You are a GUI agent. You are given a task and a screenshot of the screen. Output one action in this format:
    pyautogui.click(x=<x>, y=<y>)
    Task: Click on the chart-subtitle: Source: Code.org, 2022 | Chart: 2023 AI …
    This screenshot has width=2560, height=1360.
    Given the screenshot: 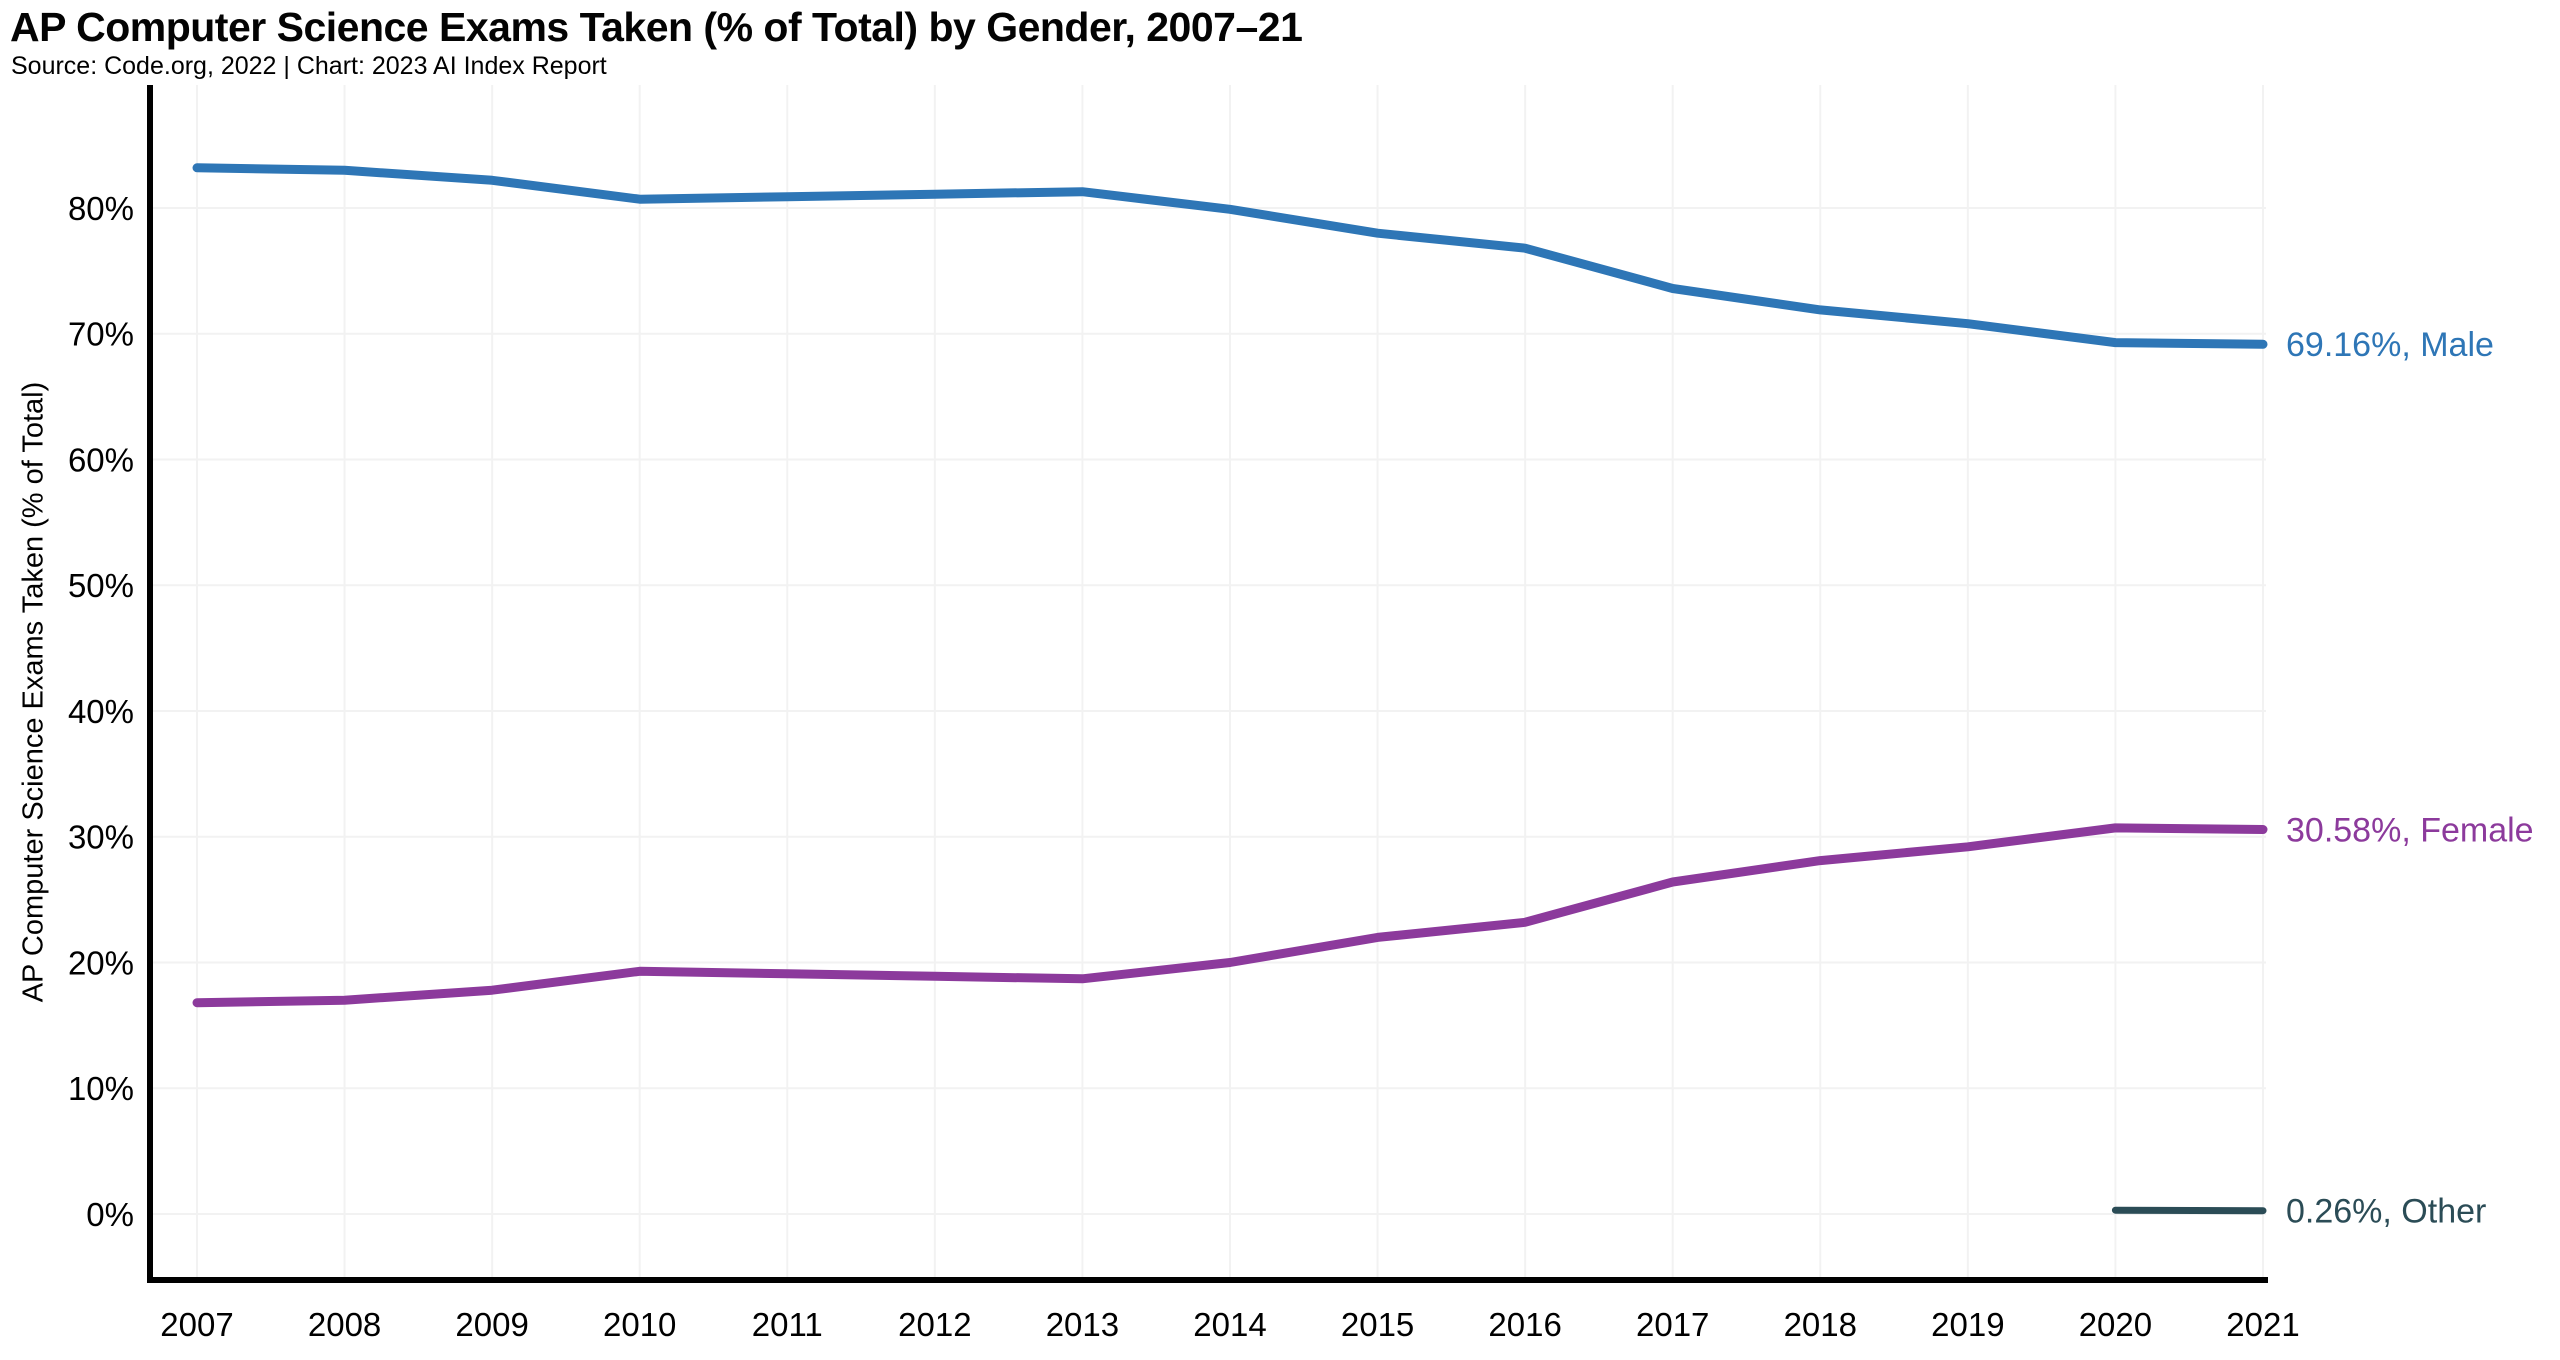 What is the action you would take?
    pyautogui.click(x=309, y=66)
    